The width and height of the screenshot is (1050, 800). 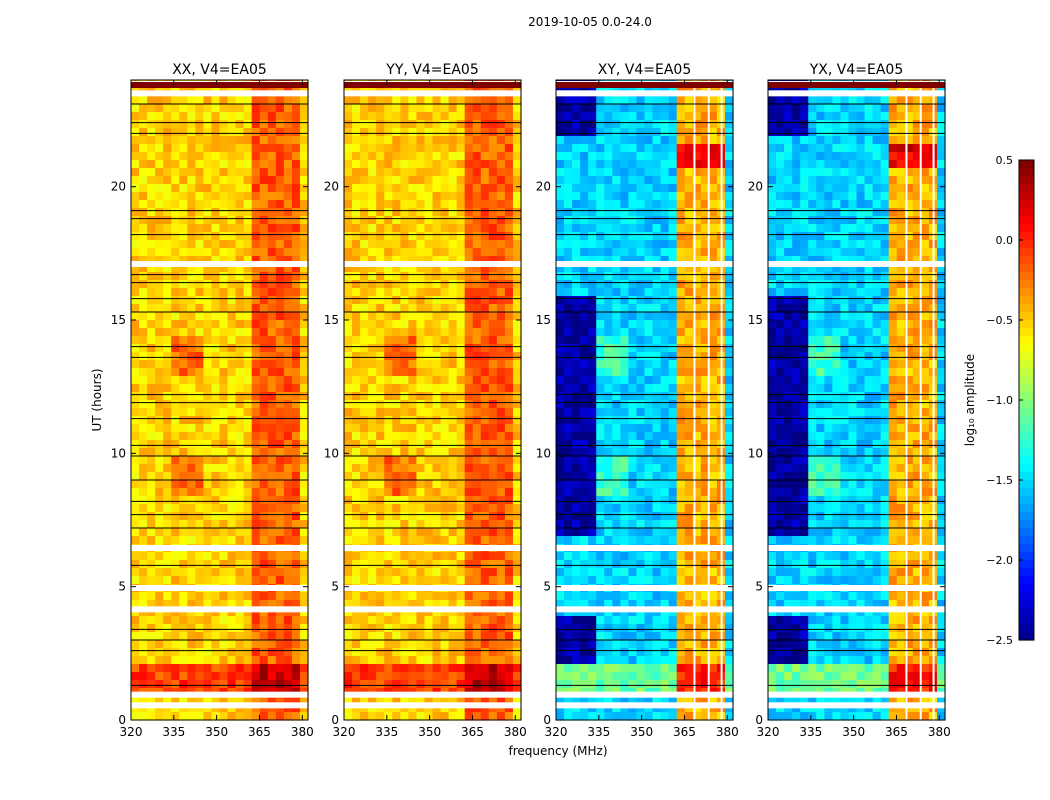 What do you see at coordinates (216, 732) in the screenshot?
I see `x-tick-label: 350` at bounding box center [216, 732].